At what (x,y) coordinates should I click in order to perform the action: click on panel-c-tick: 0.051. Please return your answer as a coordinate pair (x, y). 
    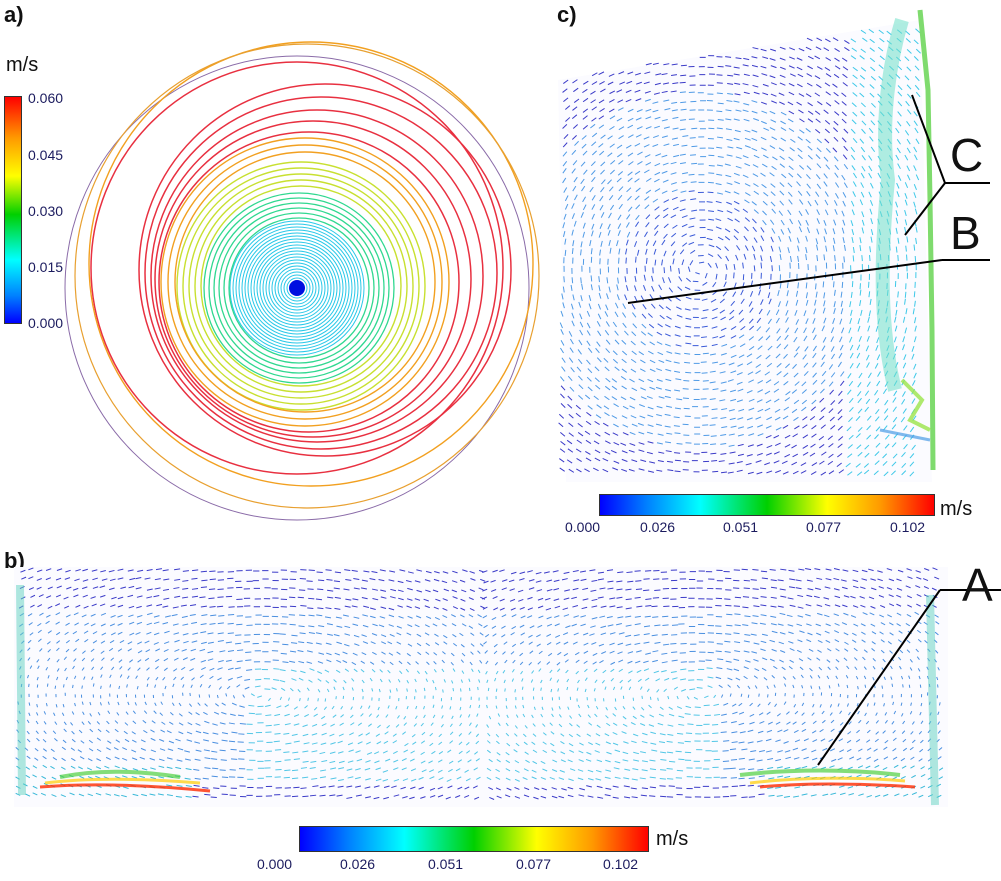
    Looking at the image, I should click on (741, 527).